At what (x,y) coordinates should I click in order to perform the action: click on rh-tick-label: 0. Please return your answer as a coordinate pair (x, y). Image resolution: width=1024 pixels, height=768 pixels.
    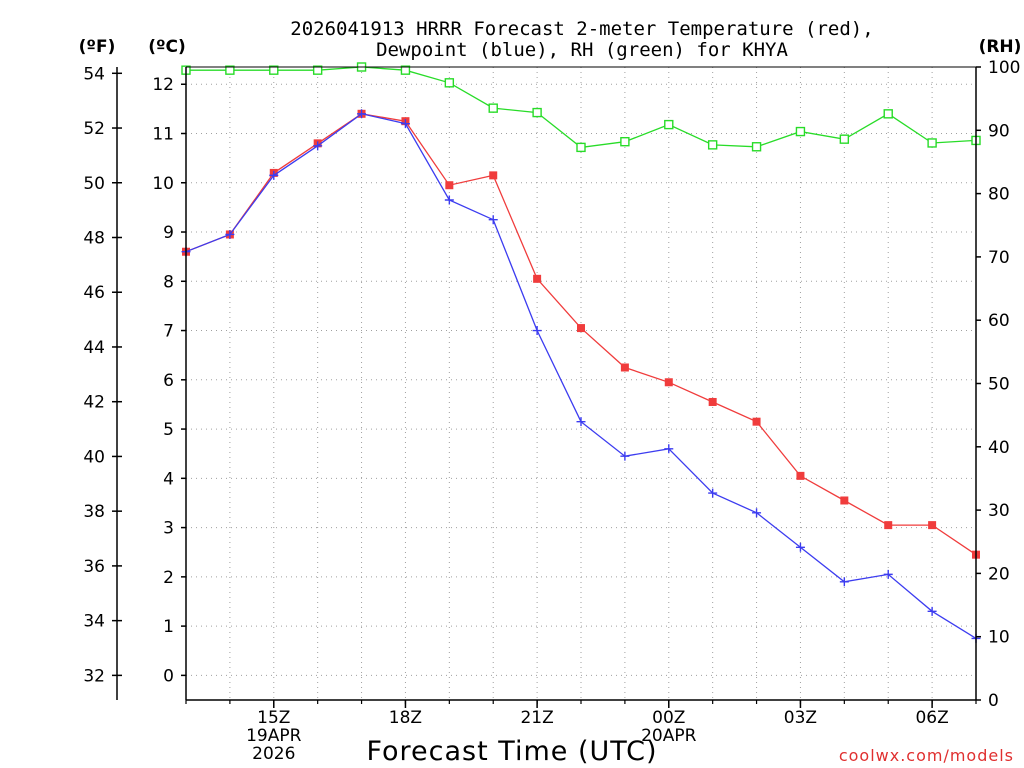
    Looking at the image, I should click on (993, 701).